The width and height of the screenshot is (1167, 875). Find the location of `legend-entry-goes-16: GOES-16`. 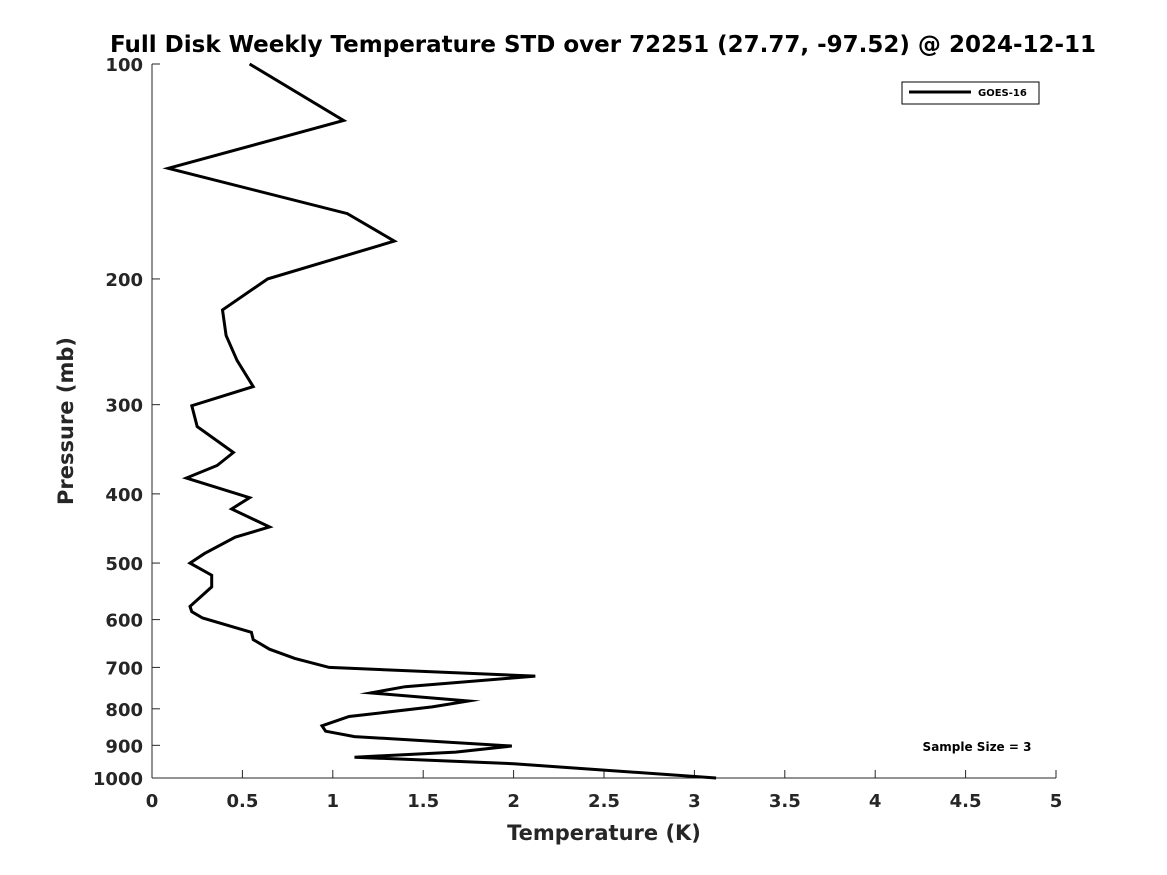

legend-entry-goes-16: GOES-16 is located at coordinates (1002, 93).